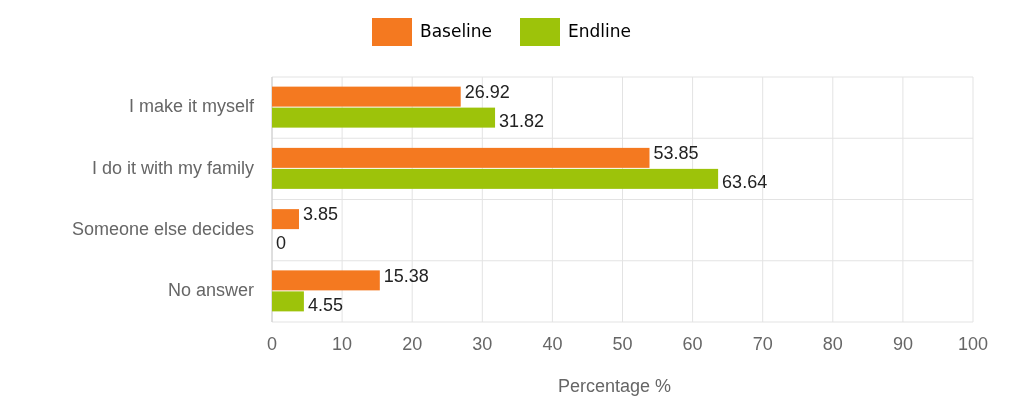 The height and width of the screenshot is (414, 1009). What do you see at coordinates (832, 344) in the screenshot?
I see `x-tick-label: 80` at bounding box center [832, 344].